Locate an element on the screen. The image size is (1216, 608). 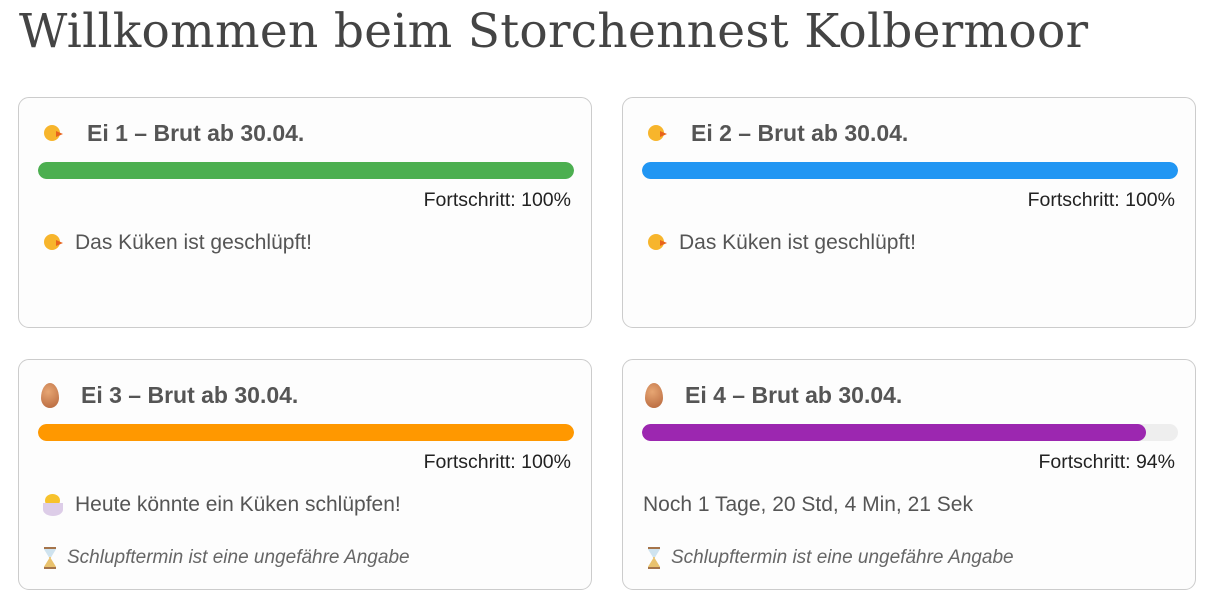
status-message: Heute könnte ein Küken schlüpfen! is located at coordinates (238, 504).